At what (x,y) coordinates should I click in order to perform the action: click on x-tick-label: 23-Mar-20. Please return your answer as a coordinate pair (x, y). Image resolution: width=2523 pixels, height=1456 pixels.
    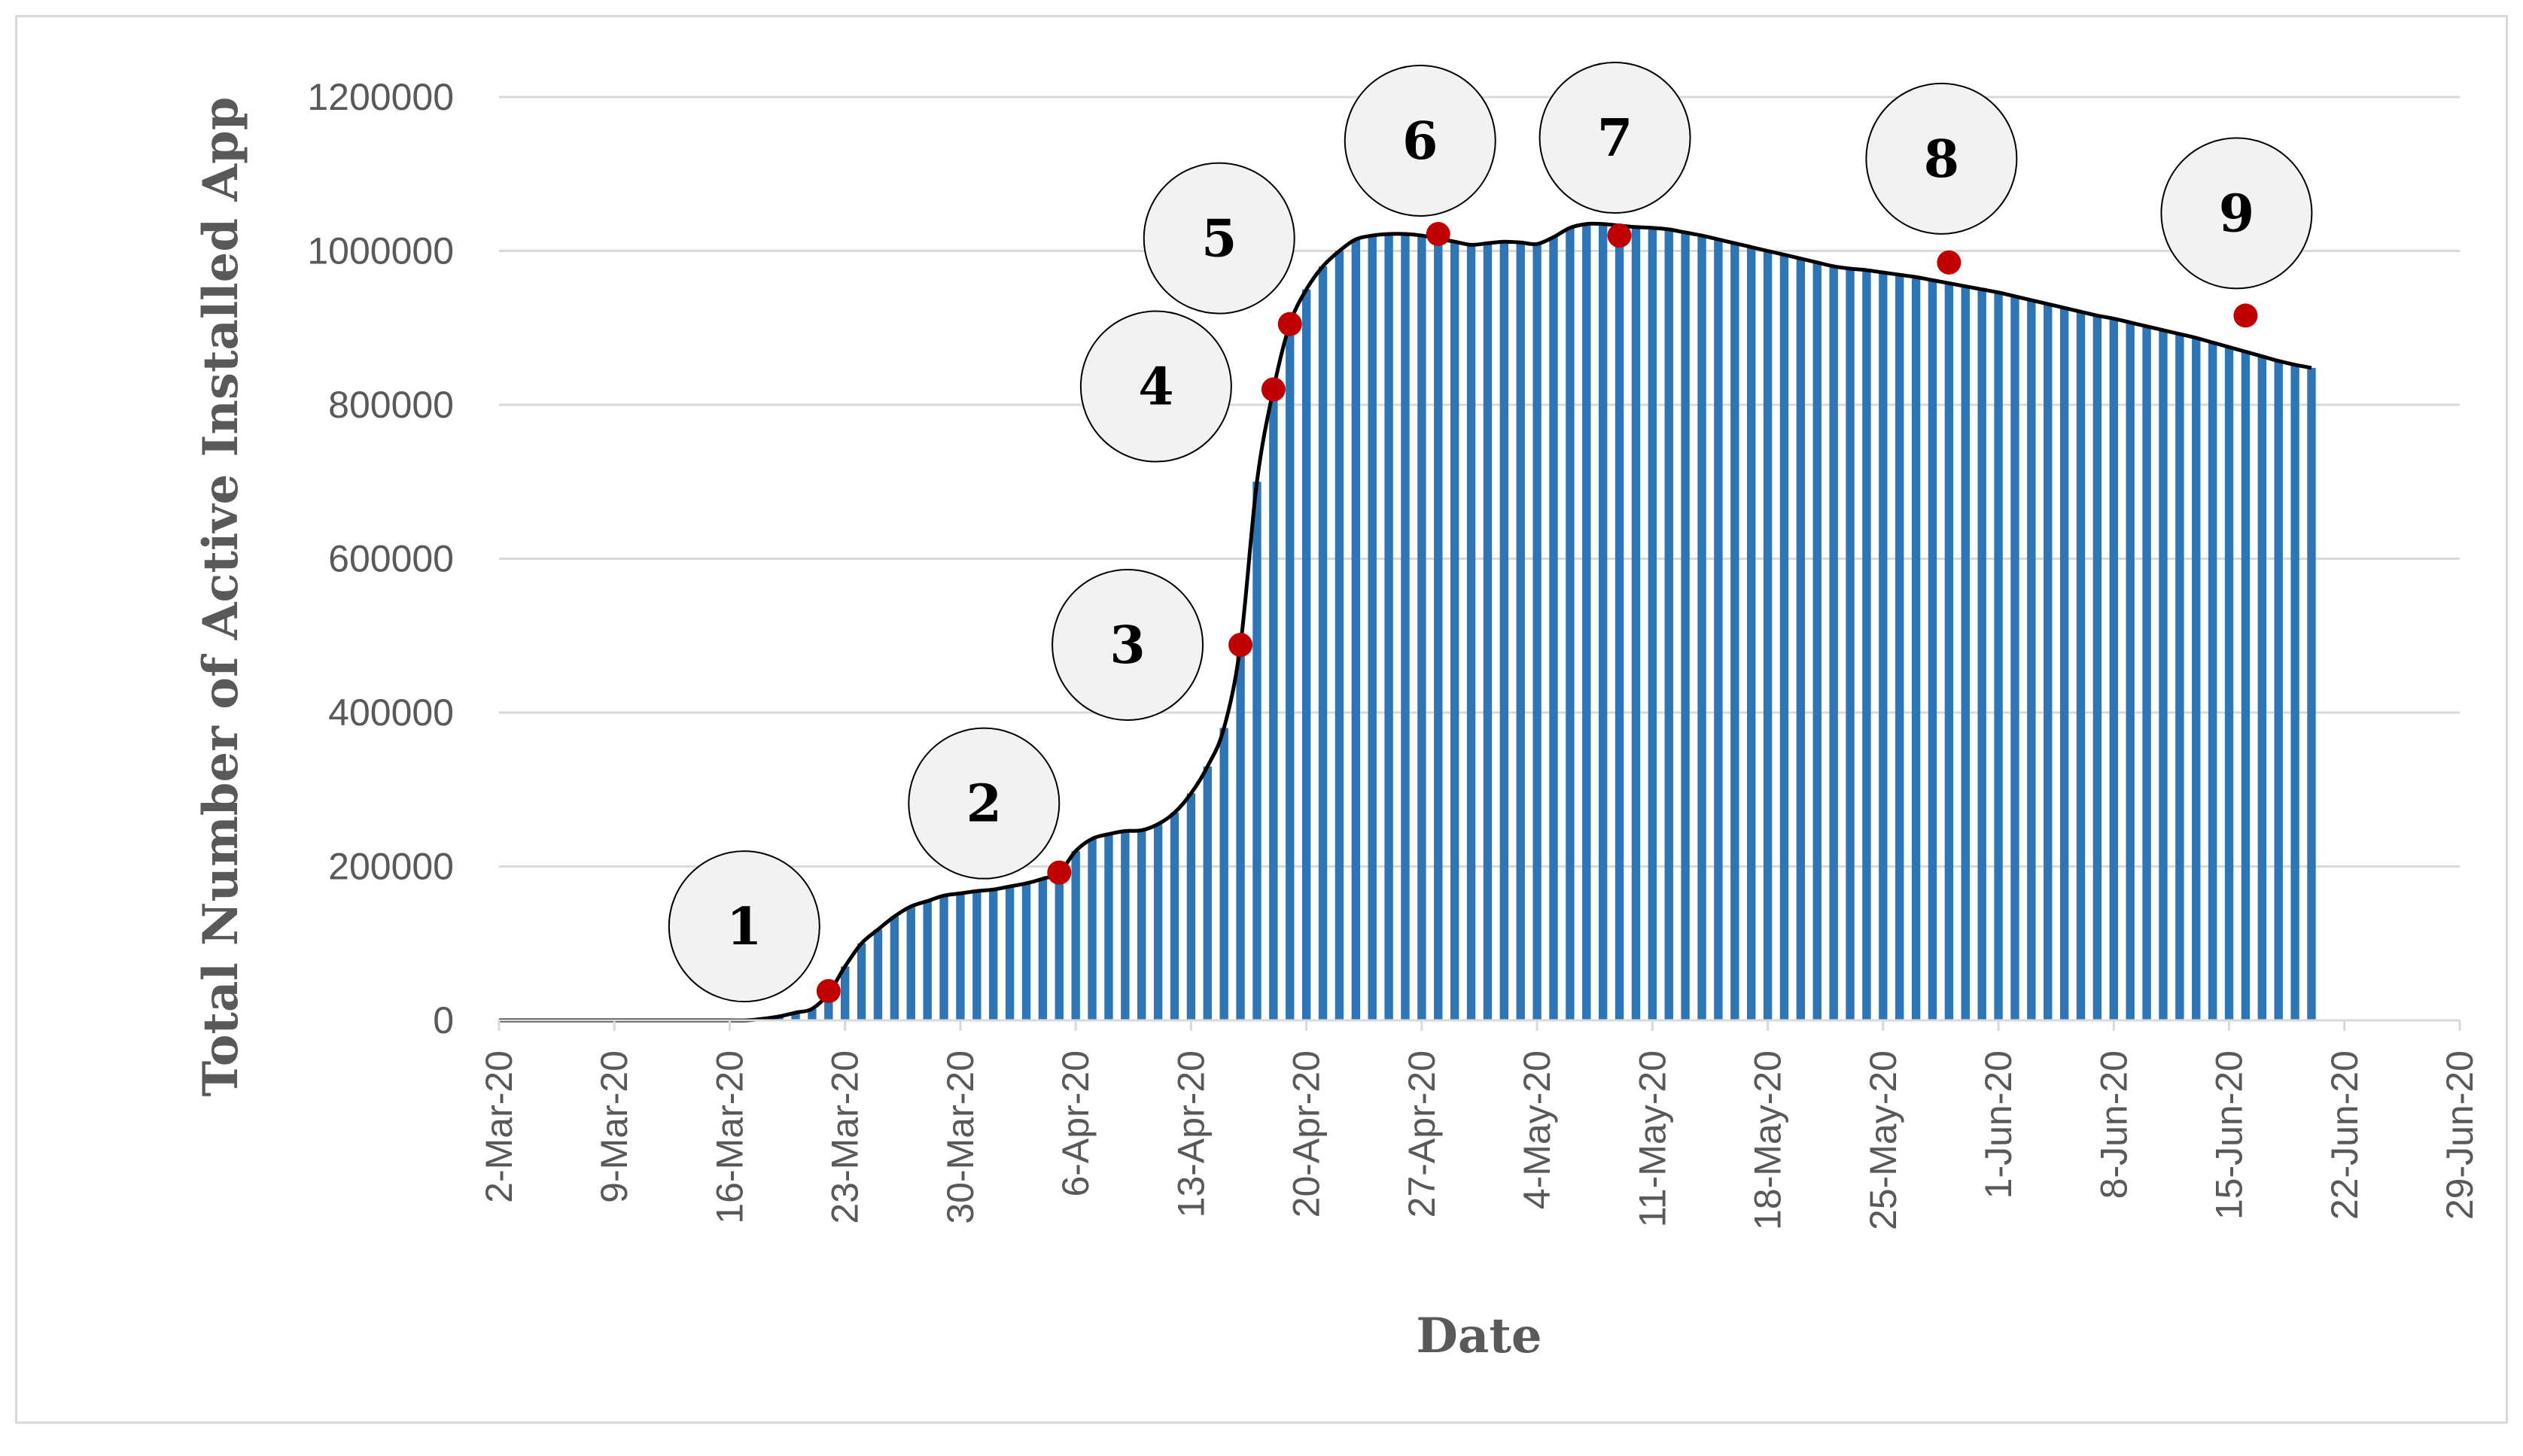
    Looking at the image, I should click on (845, 1137).